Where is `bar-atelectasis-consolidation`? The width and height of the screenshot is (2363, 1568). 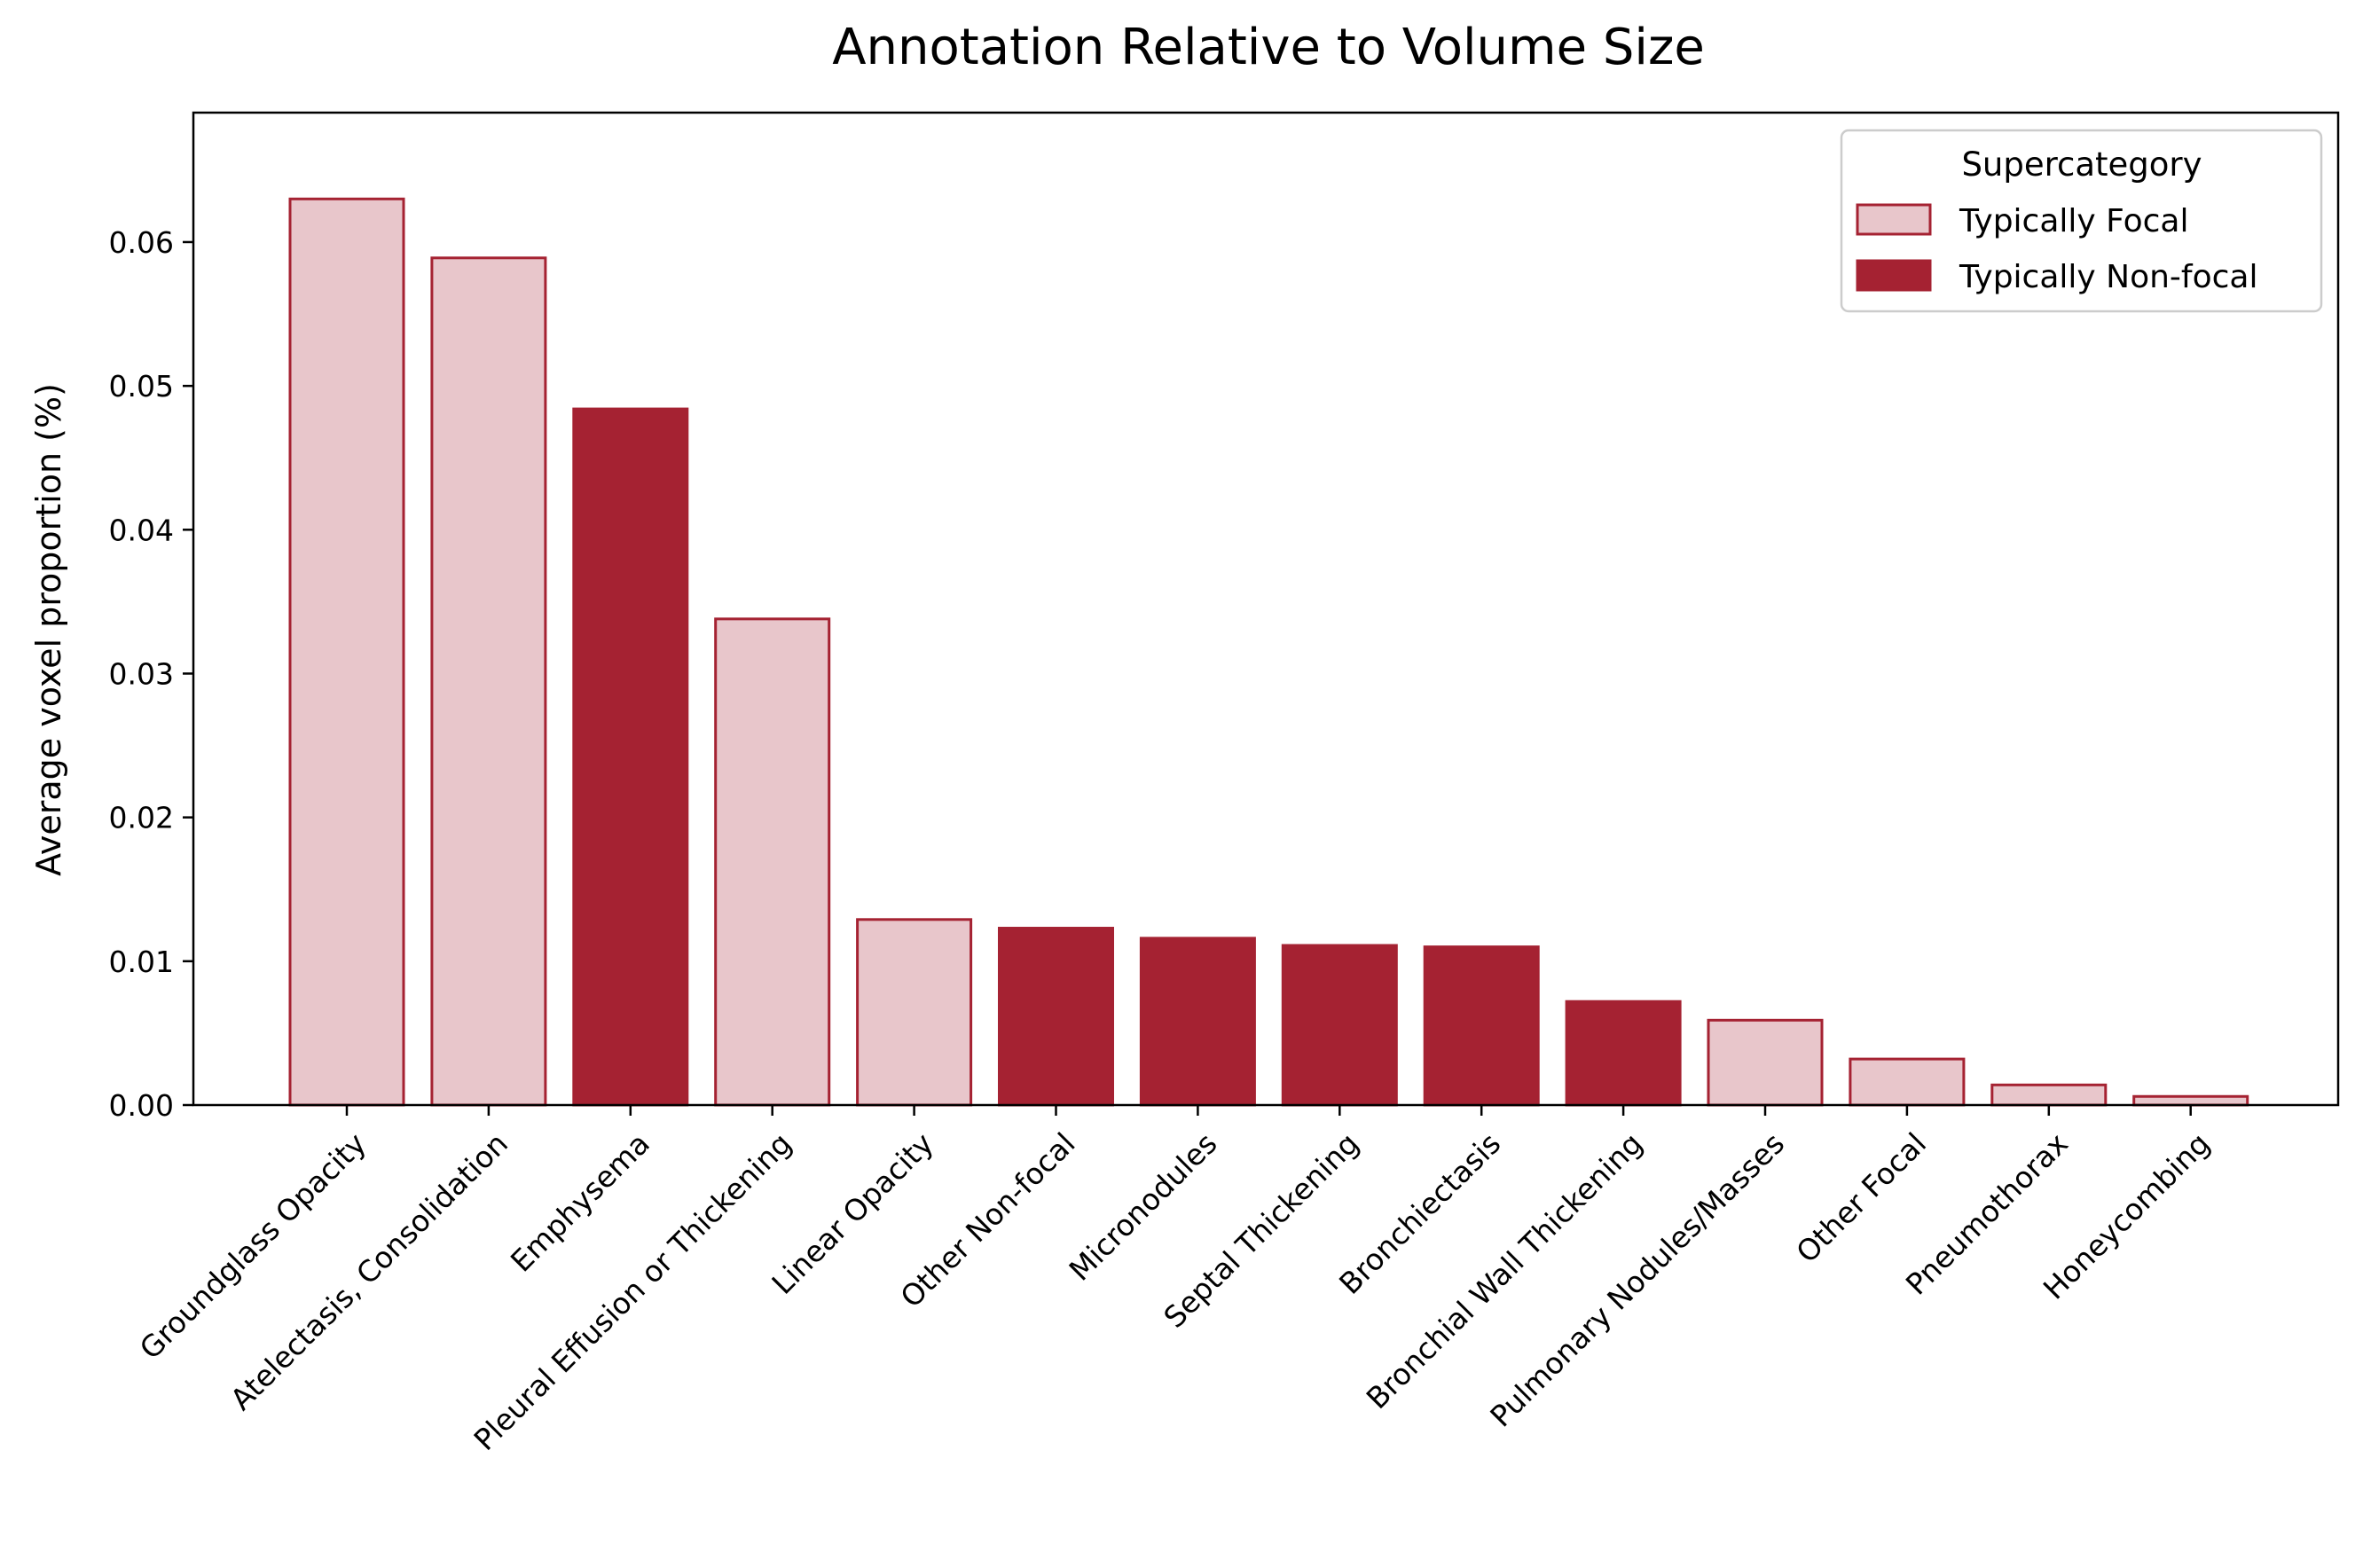 bar-atelectasis-consolidation is located at coordinates (488, 682).